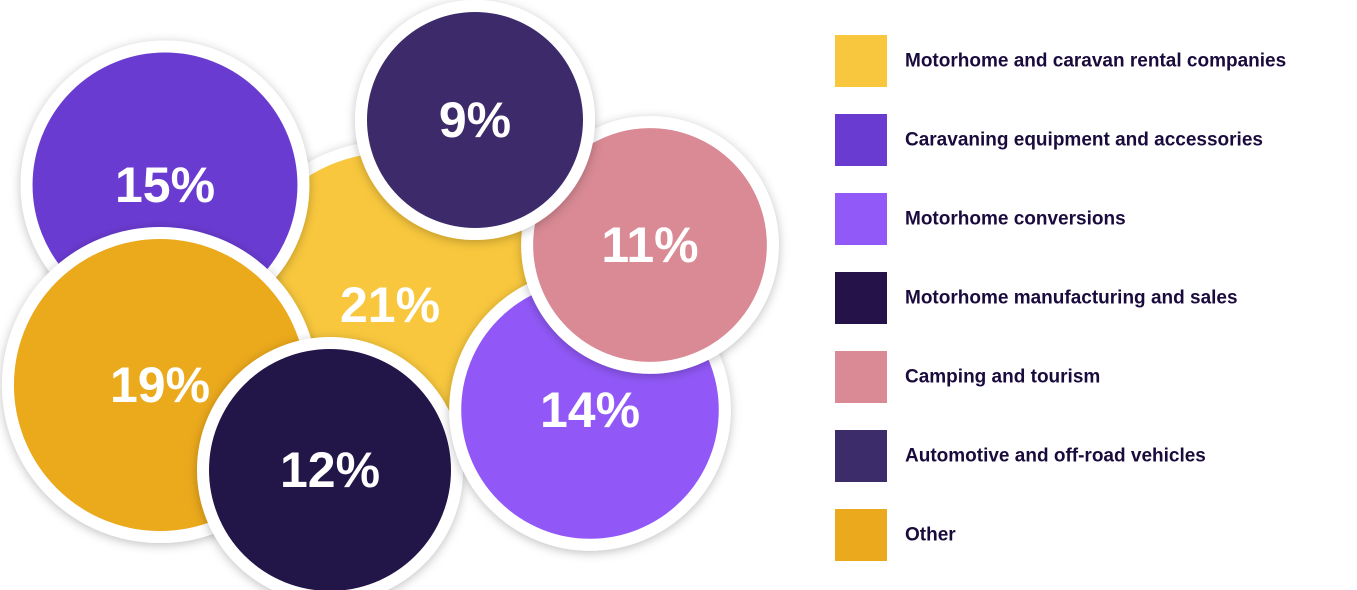 The width and height of the screenshot is (1357, 590). Describe the element at coordinates (1071, 298) in the screenshot. I see `legend-label: Motorhome manufacturing and sales` at that location.